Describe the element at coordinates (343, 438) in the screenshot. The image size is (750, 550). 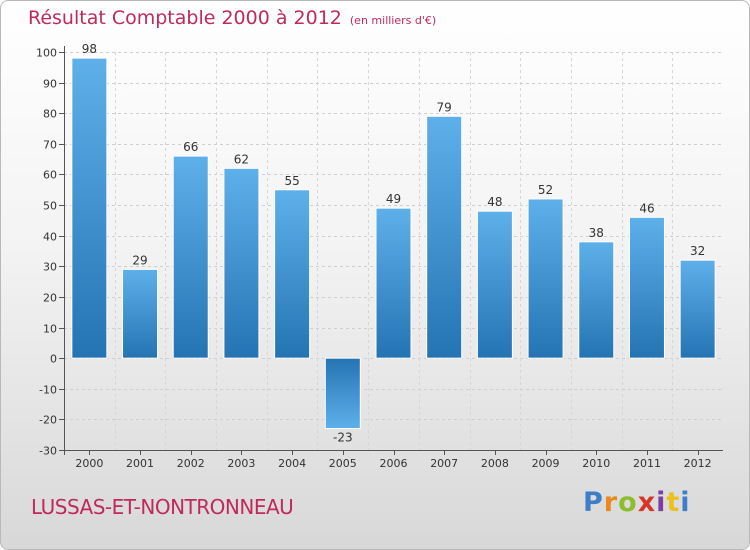
I see `bar-value-label: -23` at that location.